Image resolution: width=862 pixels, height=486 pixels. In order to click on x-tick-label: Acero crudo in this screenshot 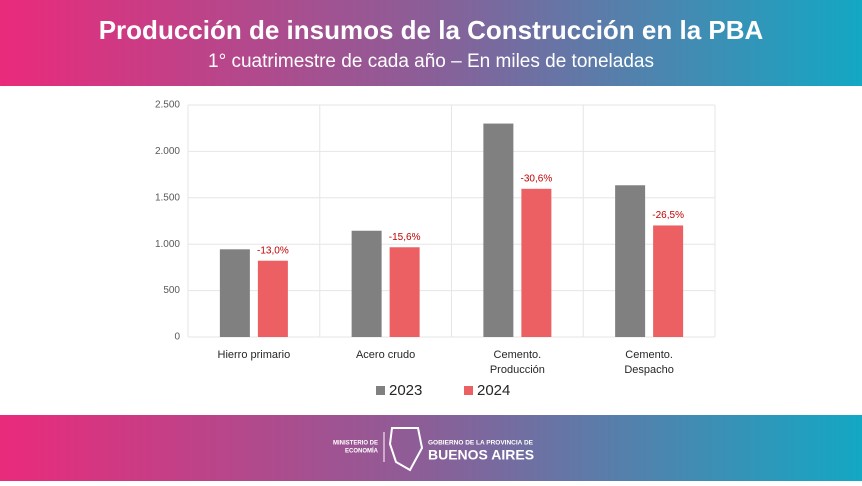, I will do `click(385, 355)`.